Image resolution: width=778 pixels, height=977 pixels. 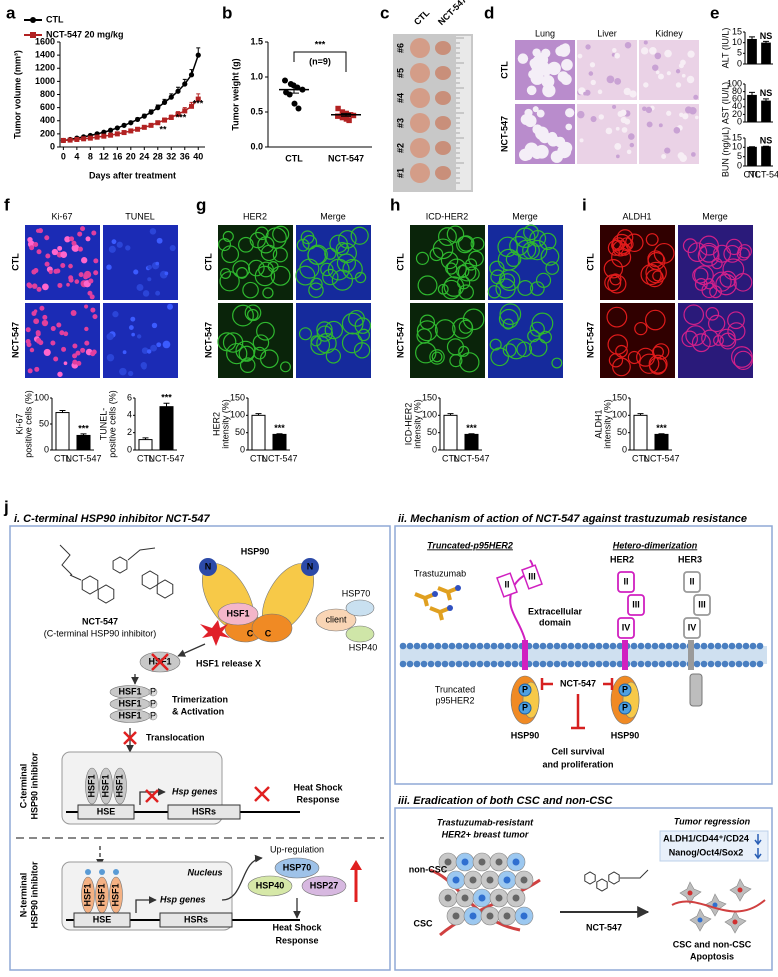 What do you see at coordinates (443, 98) in the screenshot?
I see `tumor` at bounding box center [443, 98].